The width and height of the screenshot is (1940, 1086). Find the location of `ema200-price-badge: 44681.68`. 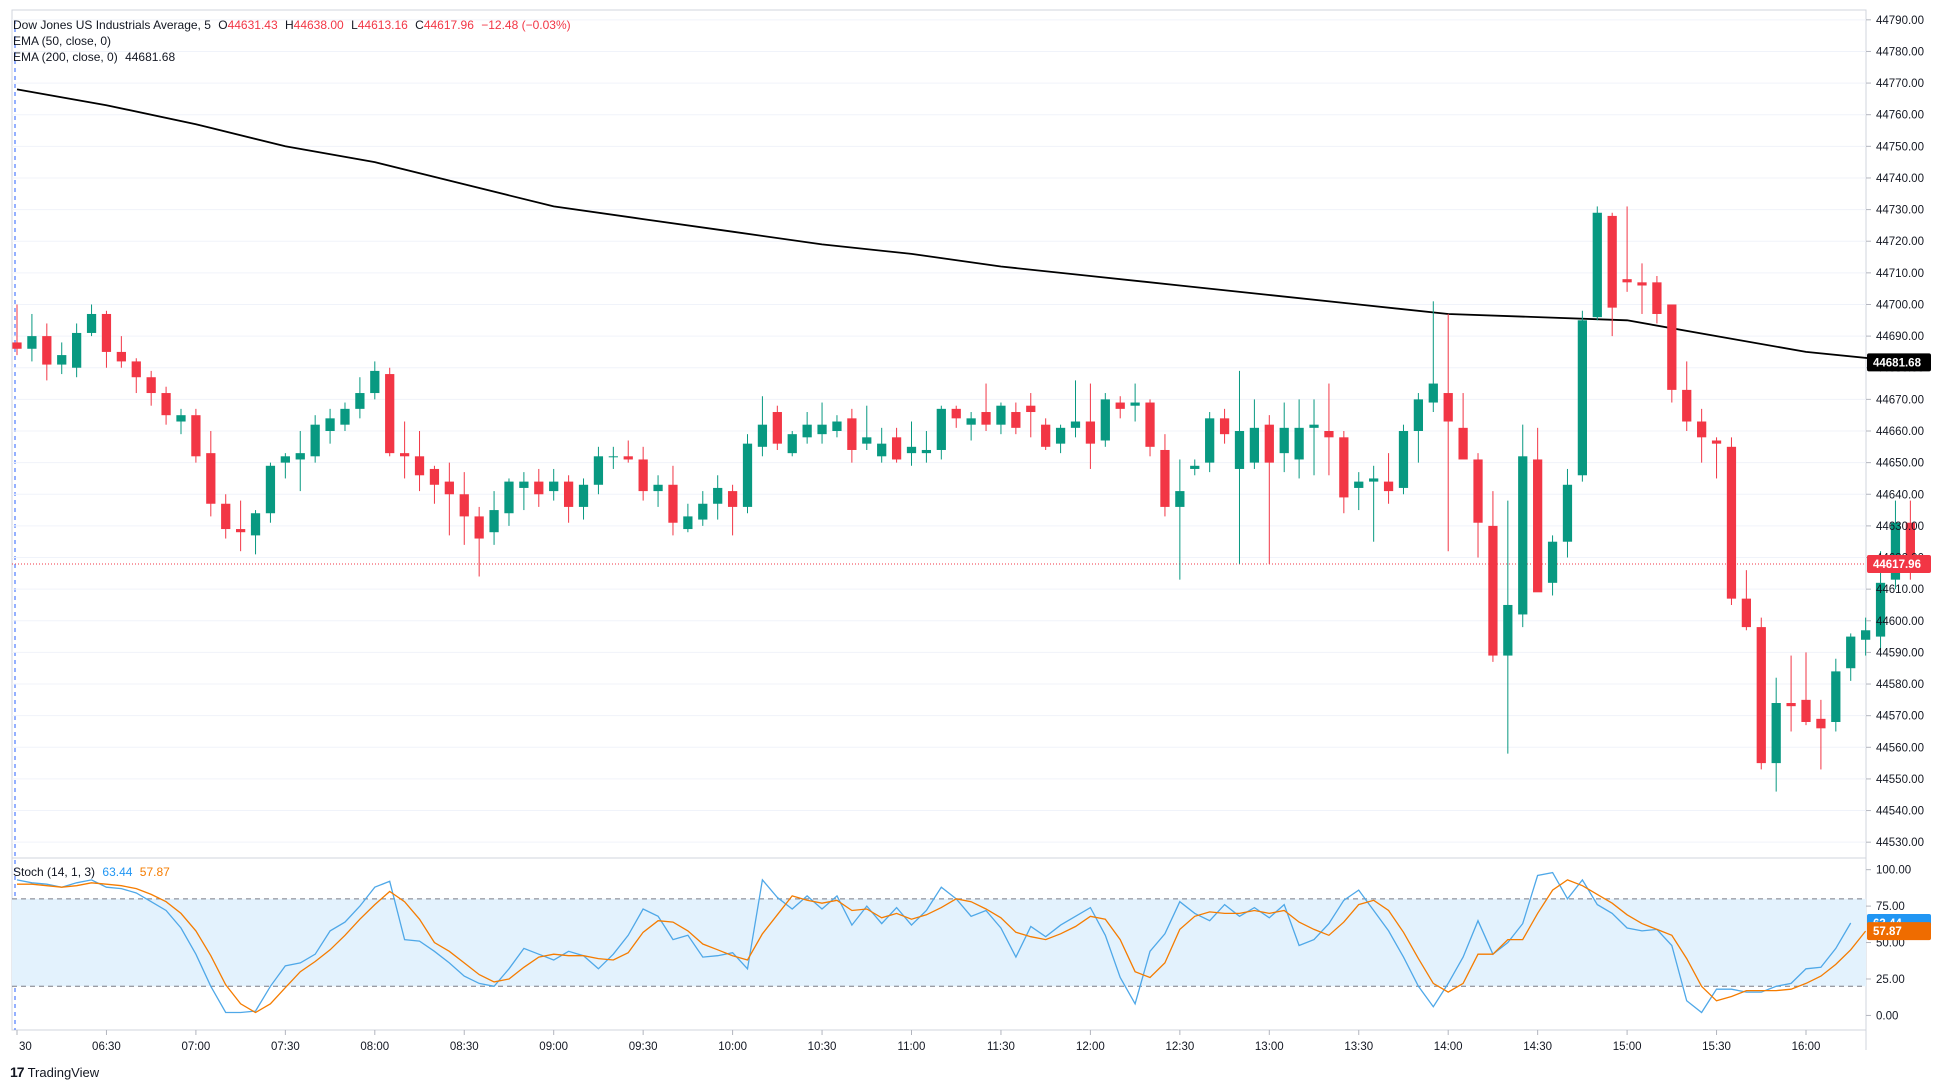

ema200-price-badge: 44681.68 is located at coordinates (1899, 362).